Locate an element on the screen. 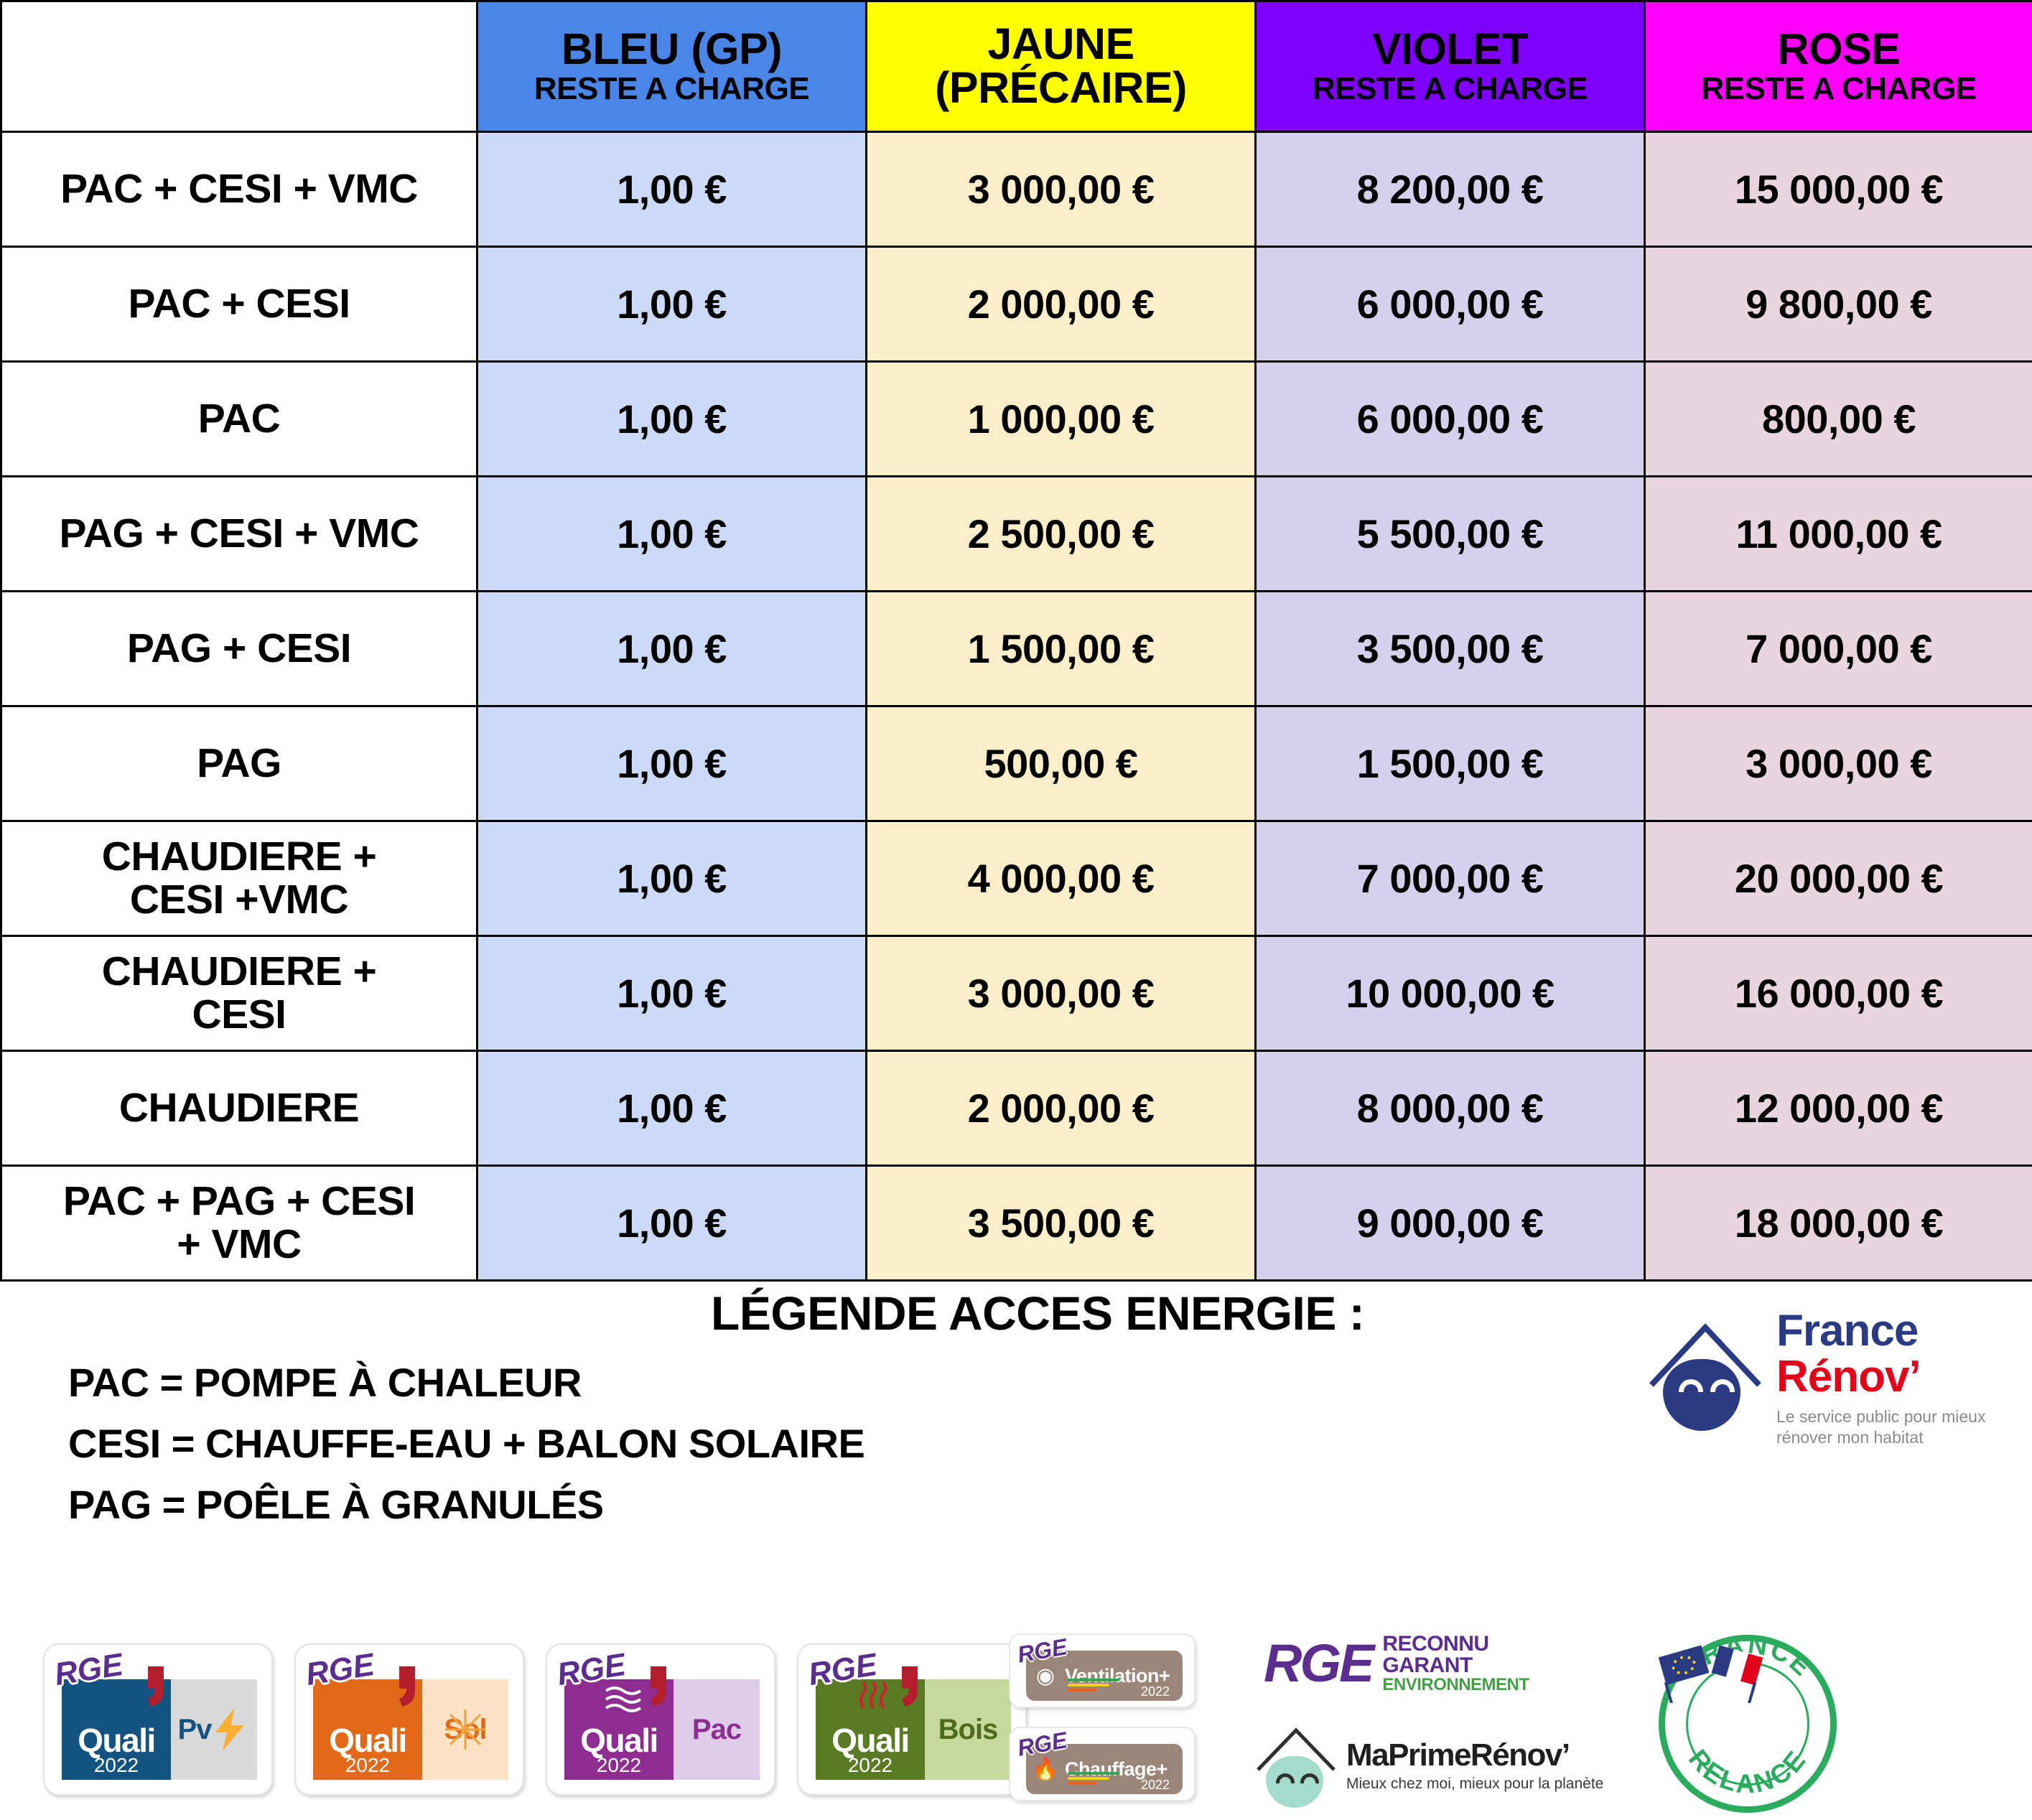 This screenshot has width=2032, height=1820. logo-france-relance: FRANCE RELANCE is located at coordinates (1748, 1724).